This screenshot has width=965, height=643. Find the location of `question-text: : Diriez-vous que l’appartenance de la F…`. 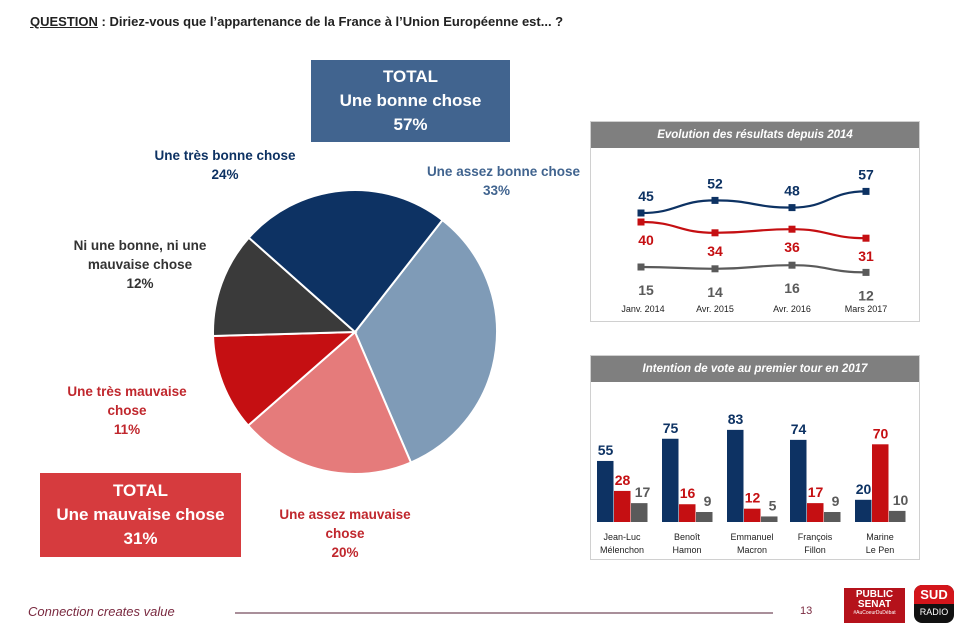

question-text: : Diriez-vous que l’appartenance de la F… is located at coordinates (330, 21).